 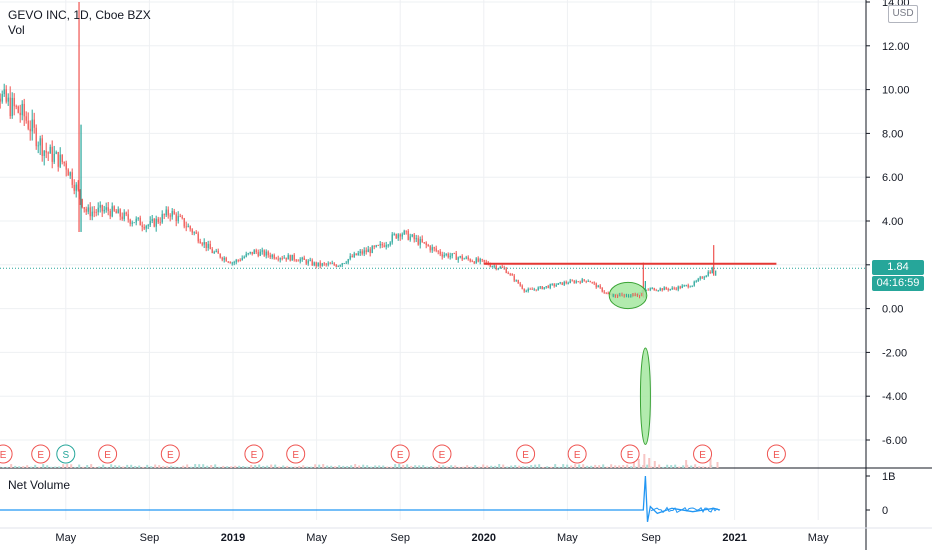 What do you see at coordinates (903, 14) in the screenshot?
I see `currency-button: USD` at bounding box center [903, 14].